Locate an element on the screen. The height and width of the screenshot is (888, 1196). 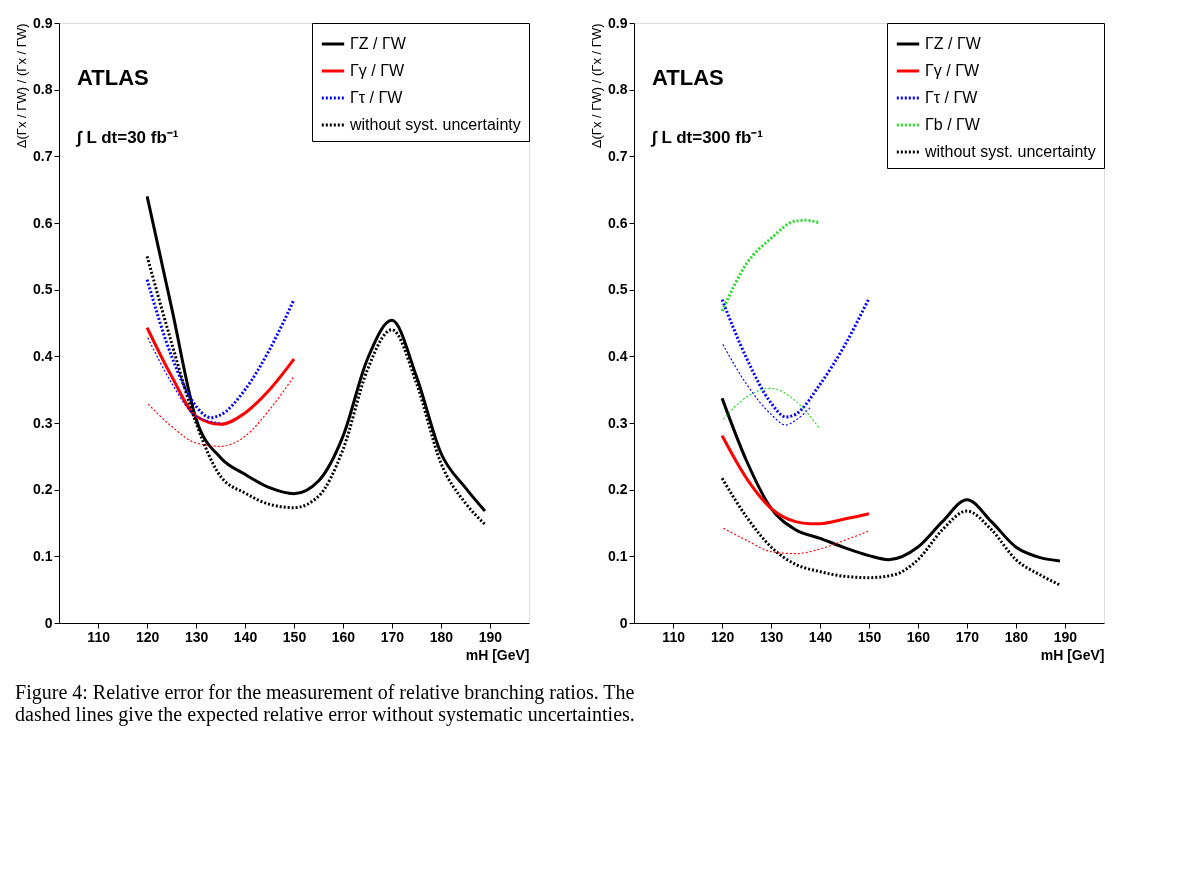
annotation: ∫ L dt=30 fb⁻¹ is located at coordinates (127, 137).